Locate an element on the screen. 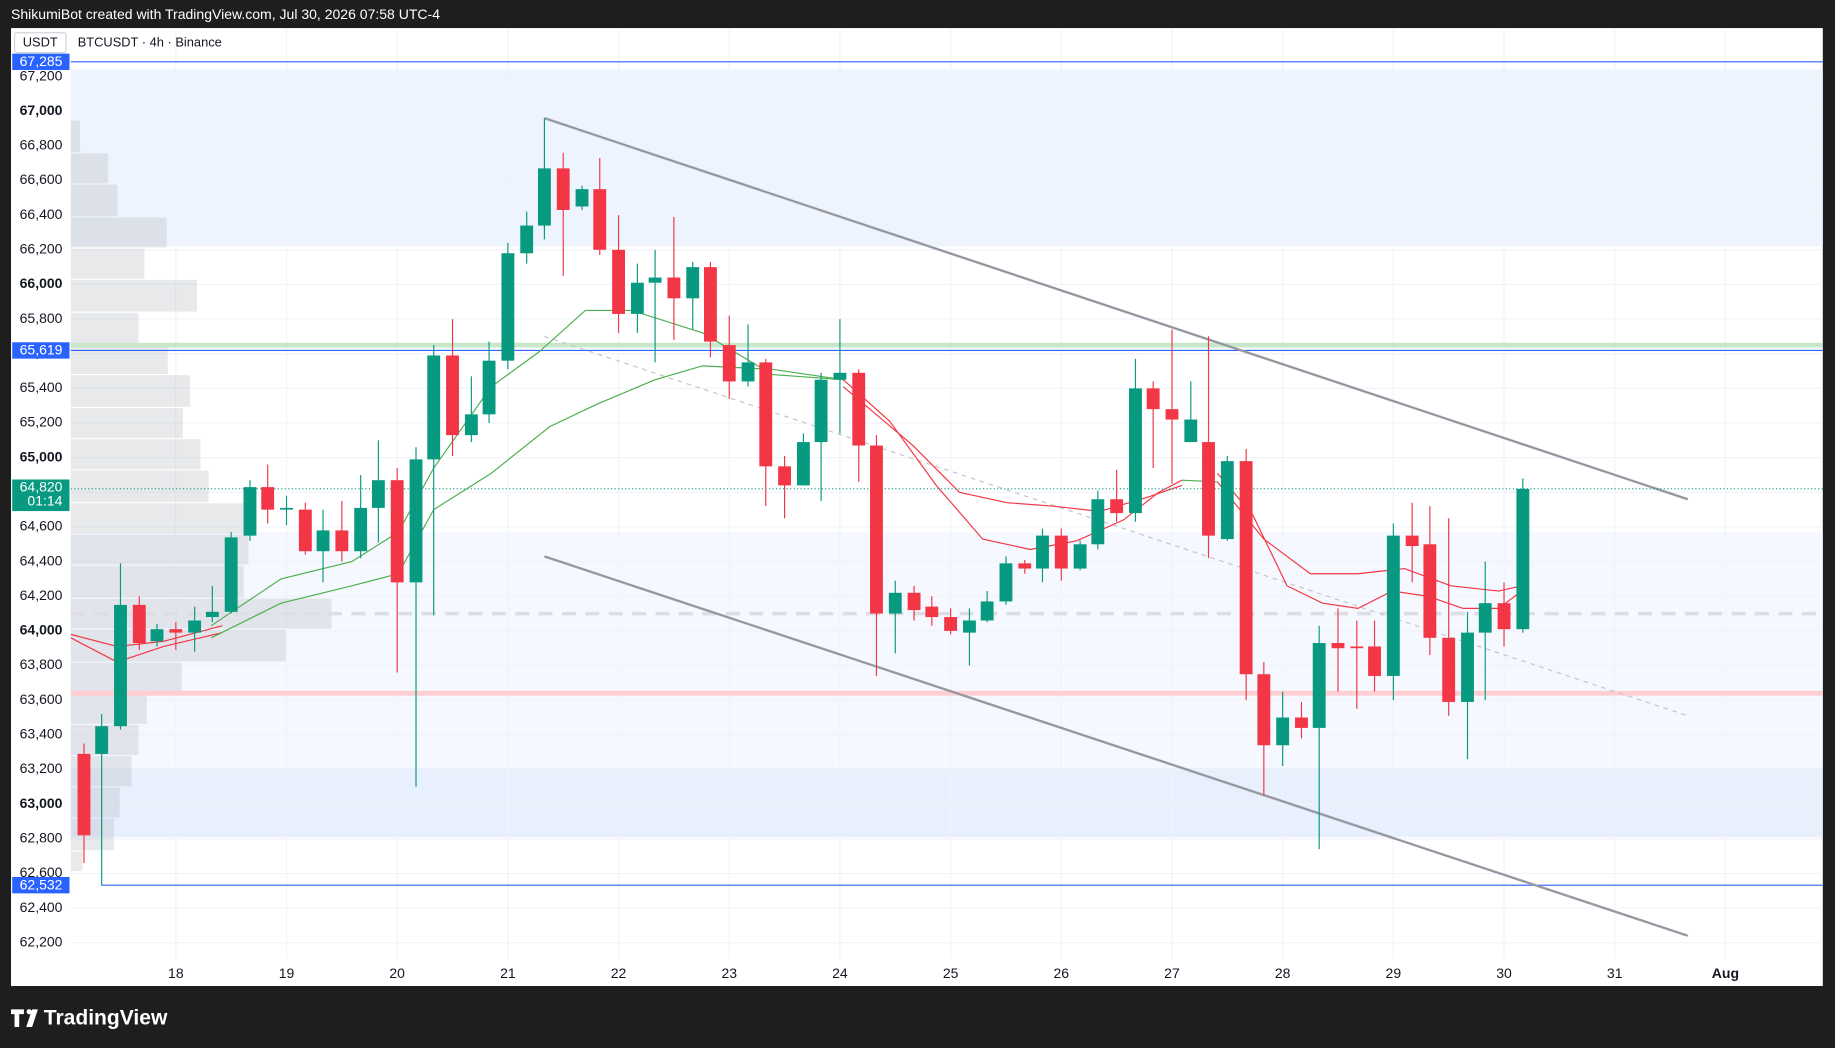 This screenshot has height=1048, width=1835. y-tick-label: 67,000 is located at coordinates (41, 110).